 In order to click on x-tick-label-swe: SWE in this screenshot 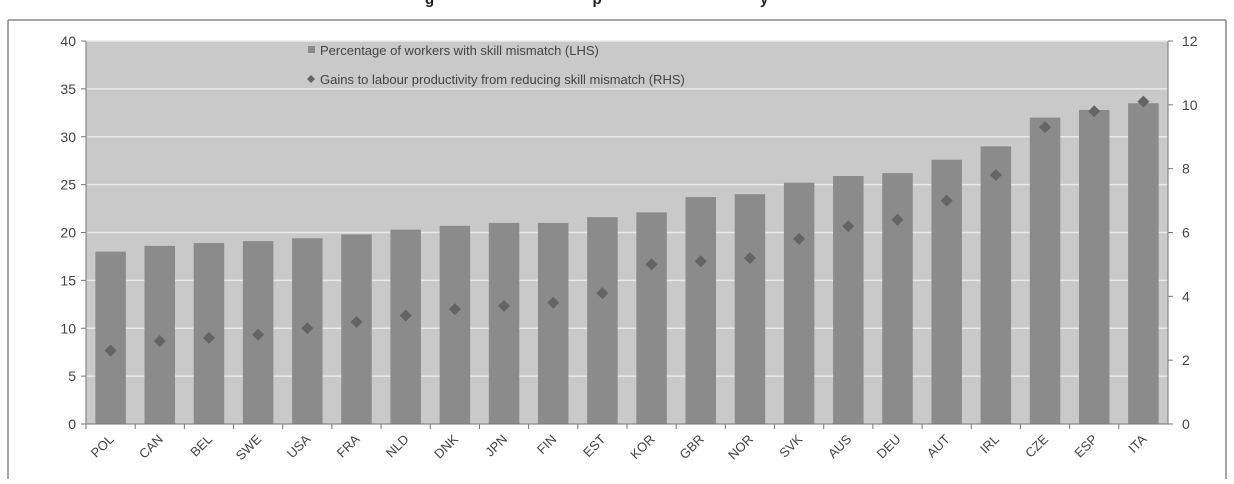, I will do `click(249, 447)`.